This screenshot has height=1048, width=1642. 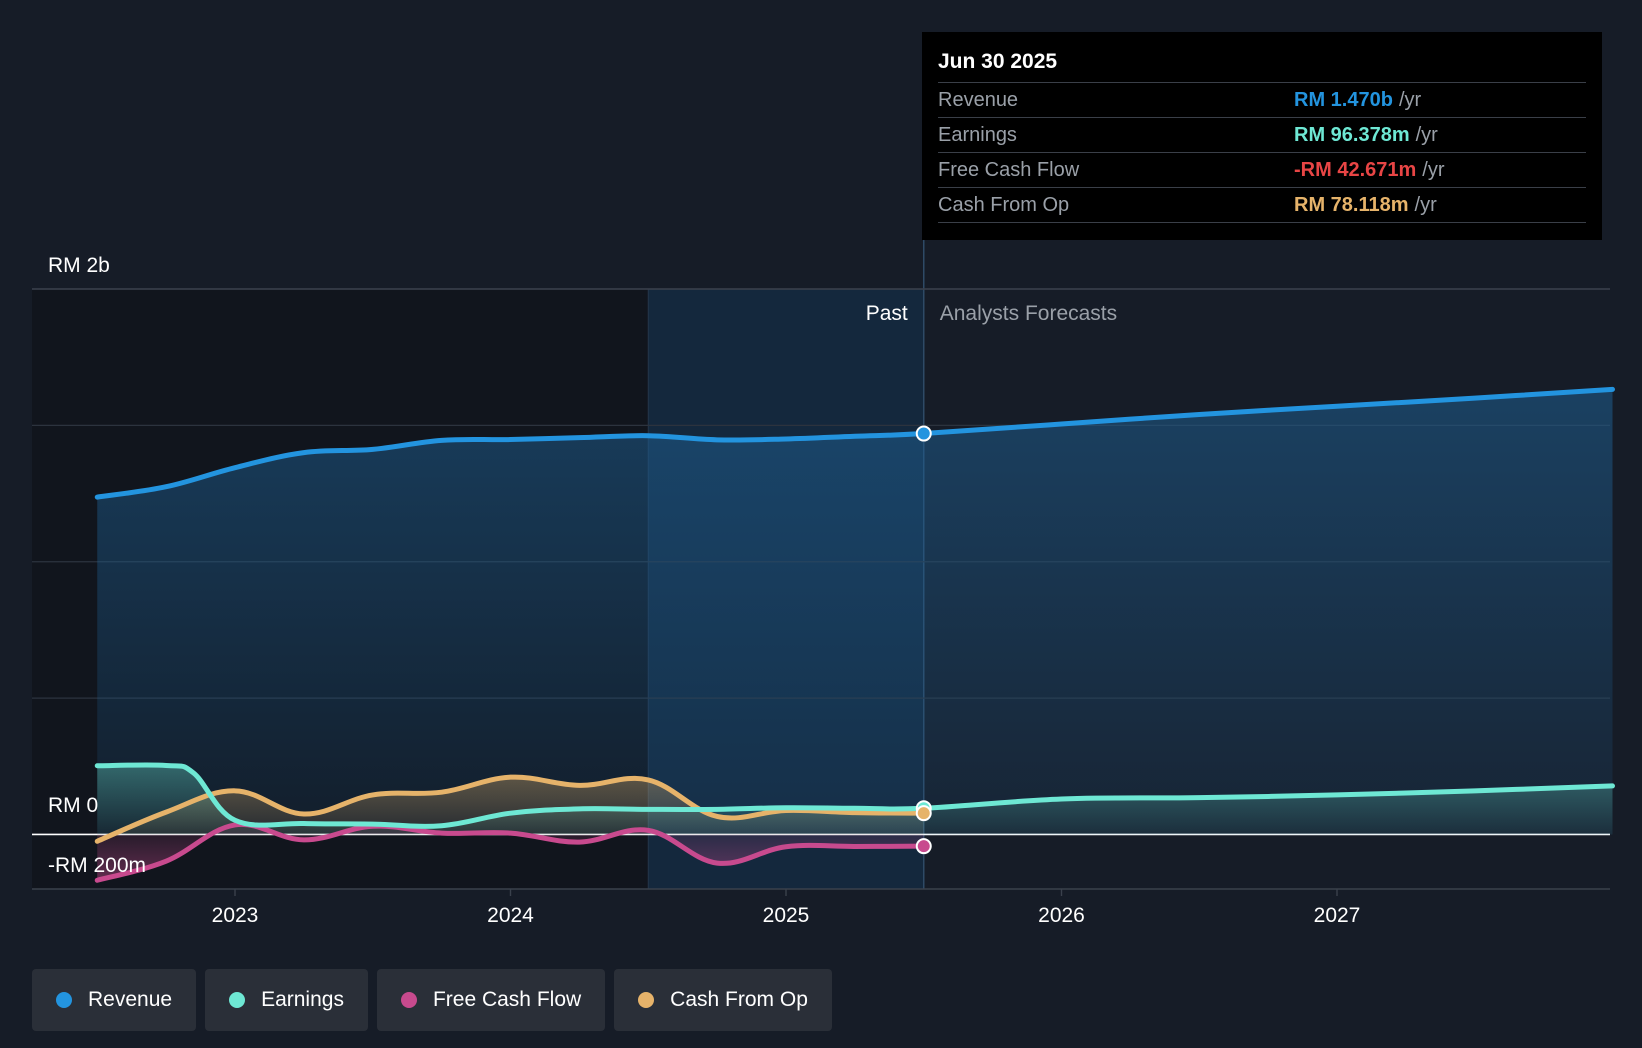 I want to click on tooltip-row-earnings: Earnings RM 96.378m /yr, so click(x=1262, y=135).